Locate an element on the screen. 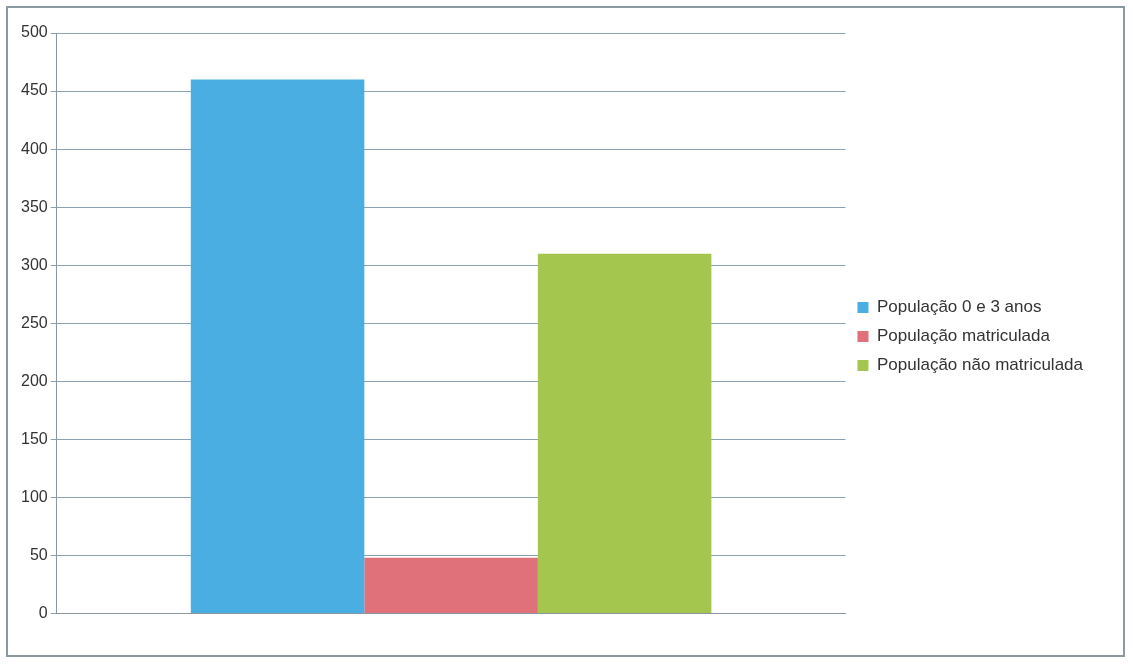  y-tick-label: 500 is located at coordinates (34, 32).